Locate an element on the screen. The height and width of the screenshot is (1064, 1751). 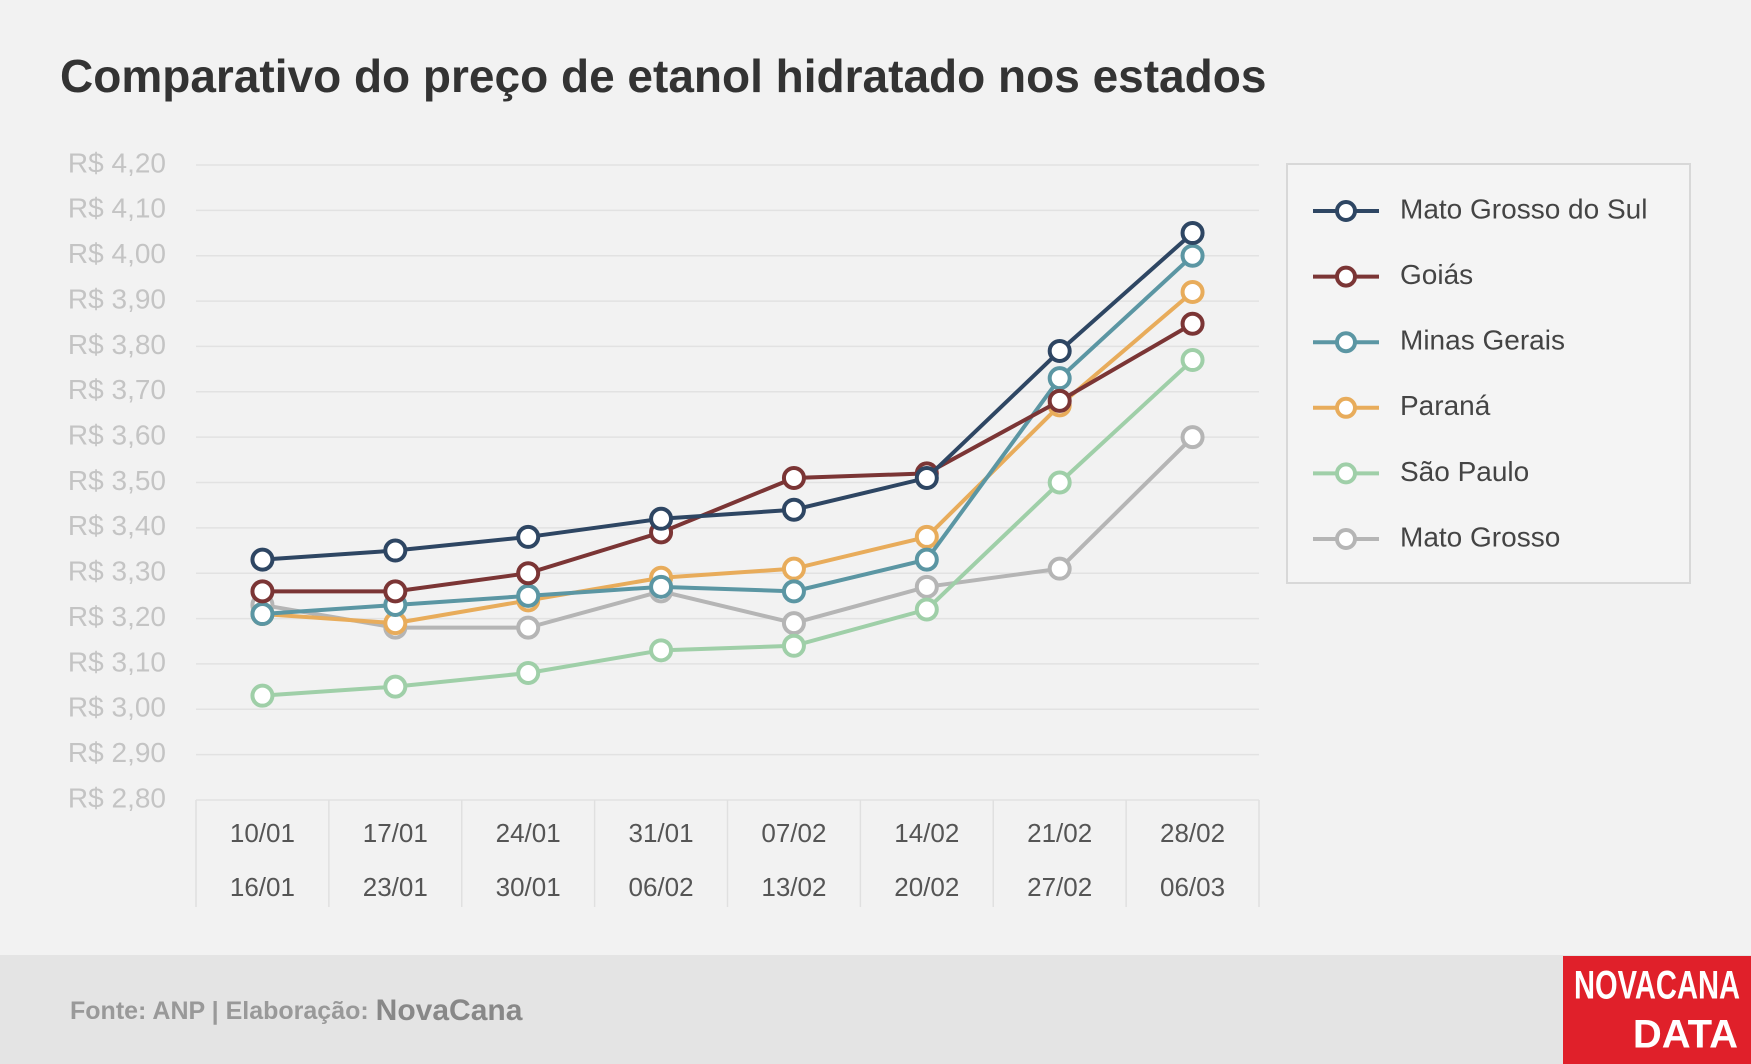
footer-source: Fonte: ANP | Elaboração: NovaCana is located at coordinates (296, 1010).